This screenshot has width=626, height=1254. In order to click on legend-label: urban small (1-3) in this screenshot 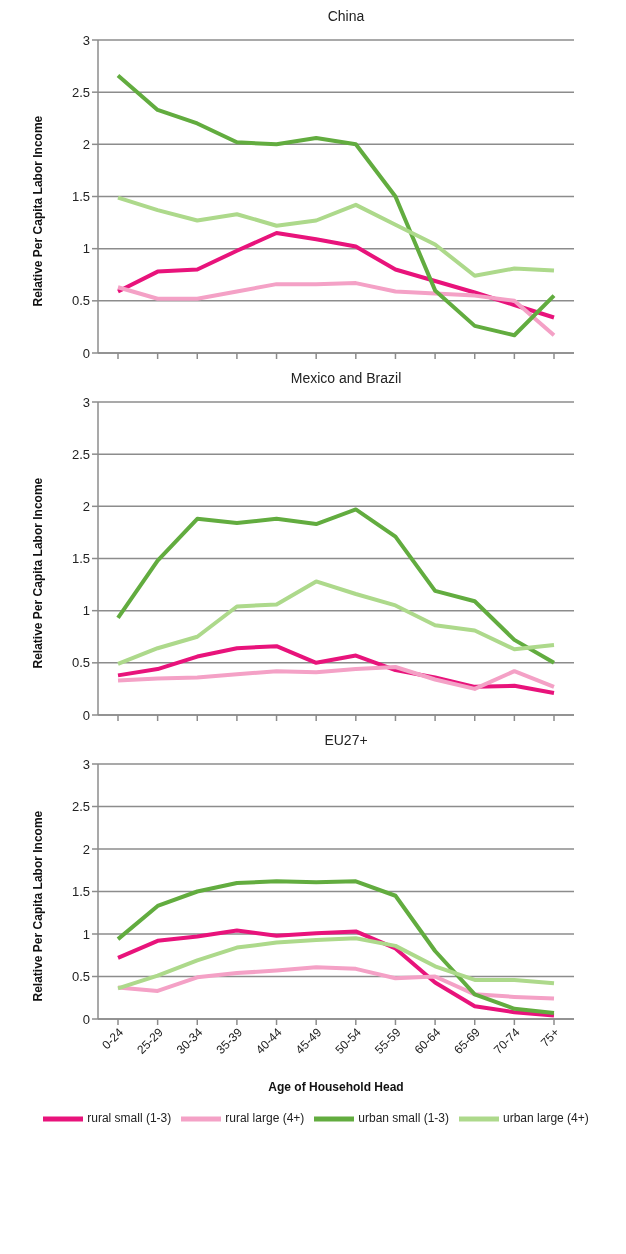, I will do `click(404, 1118)`.